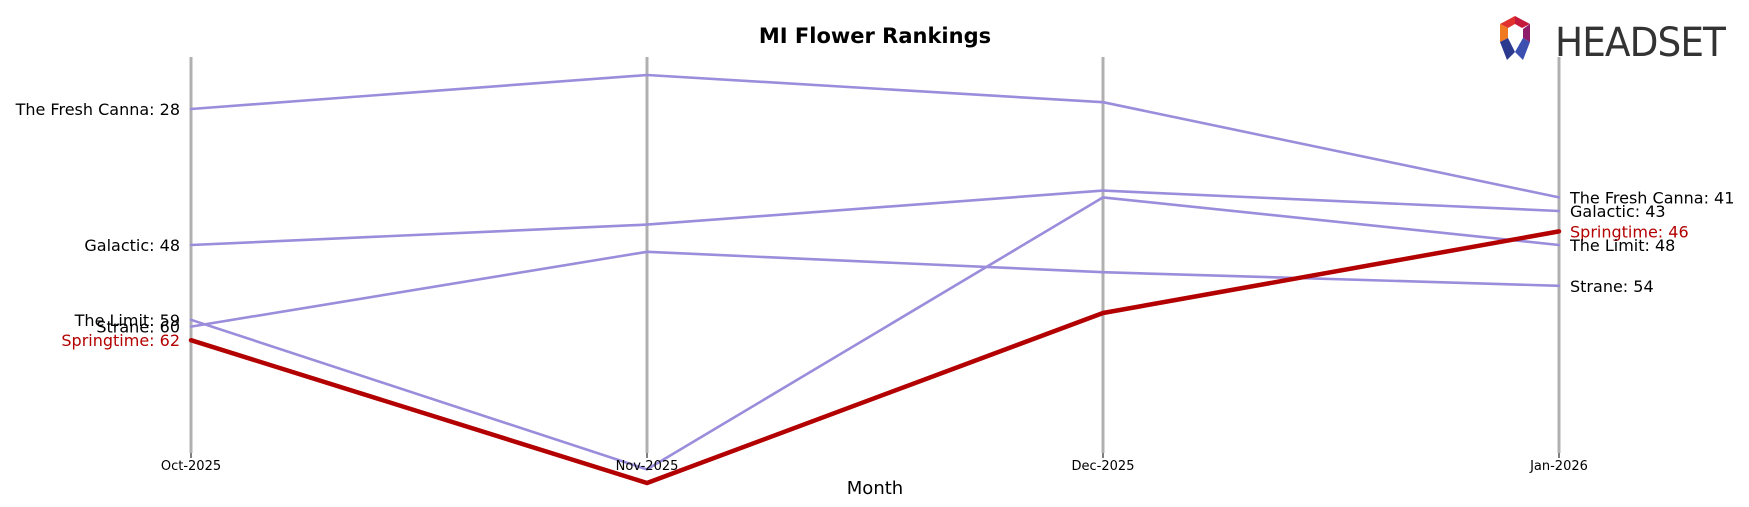 Image resolution: width=1749 pixels, height=507 pixels. I want to click on x-axis-label: Month, so click(875, 488).